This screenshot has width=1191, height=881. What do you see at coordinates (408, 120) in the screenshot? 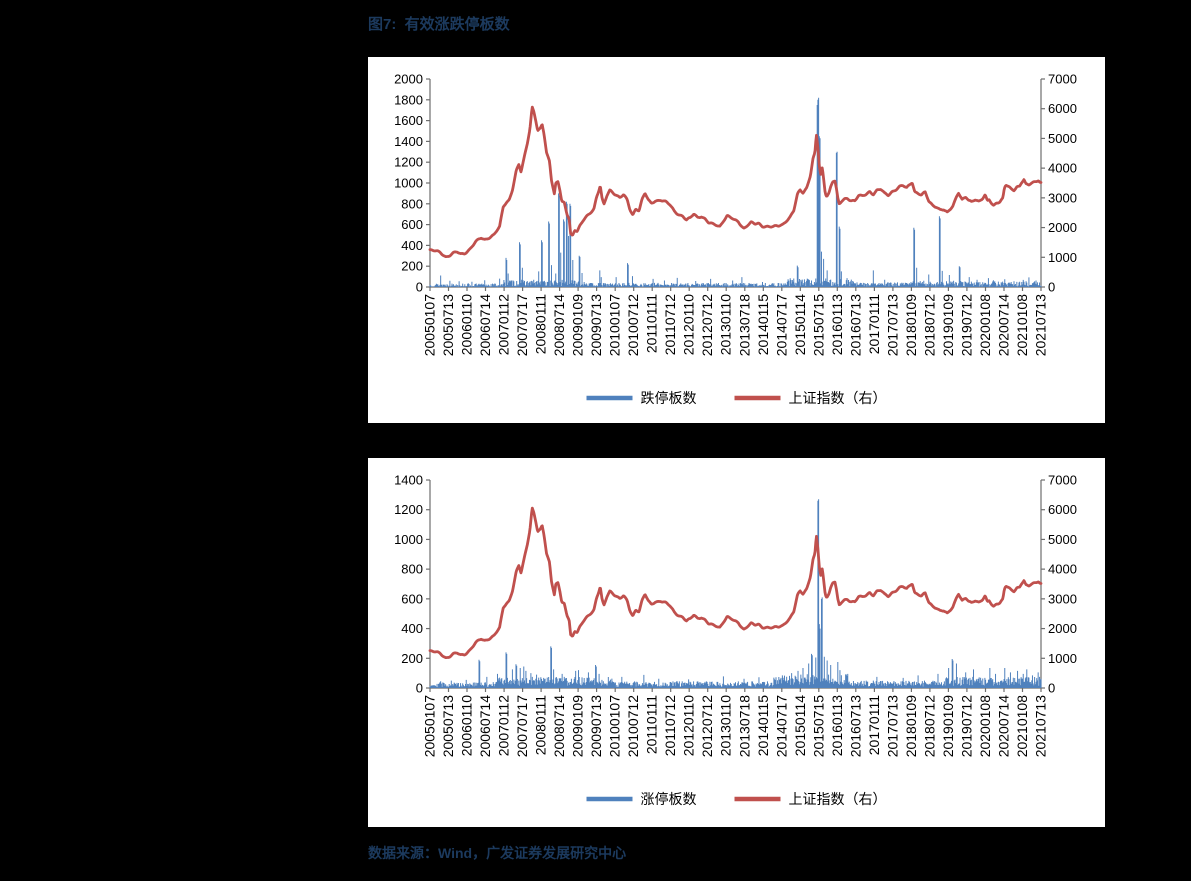
I see `svg-text: 1600` at bounding box center [408, 120].